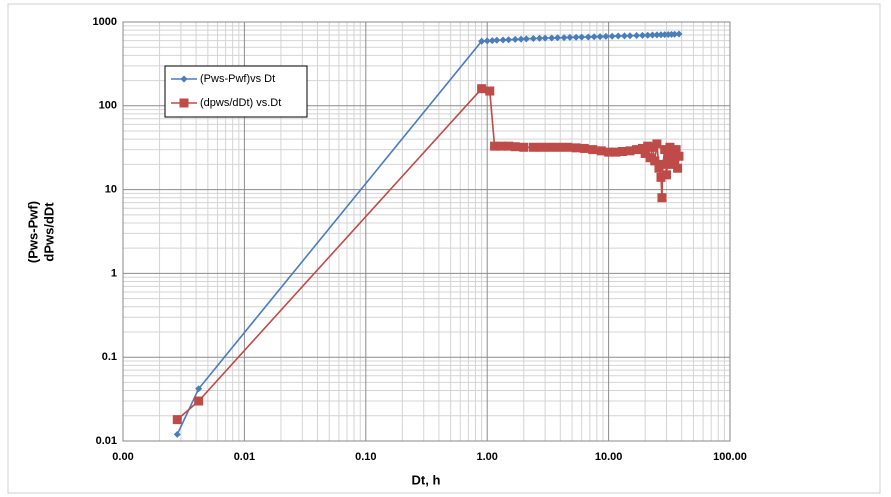 This screenshot has width=891, height=497. I want to click on legend: (Pws-Pwf)vs Dt (dpws/dDt) vs.Dt, so click(236, 91).